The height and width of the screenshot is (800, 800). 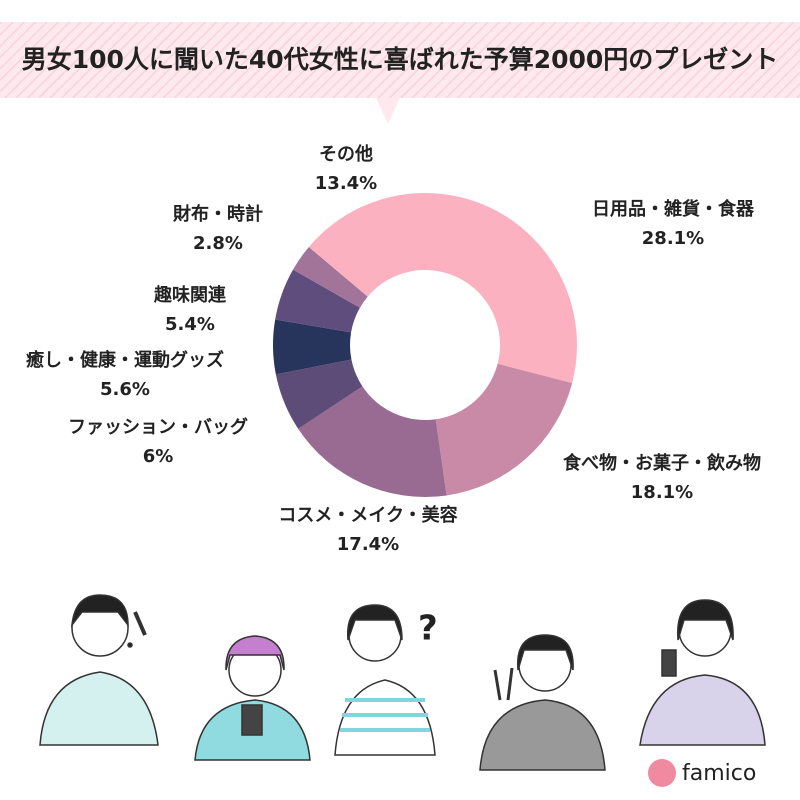 I want to click on donut, so click(x=425, y=345).